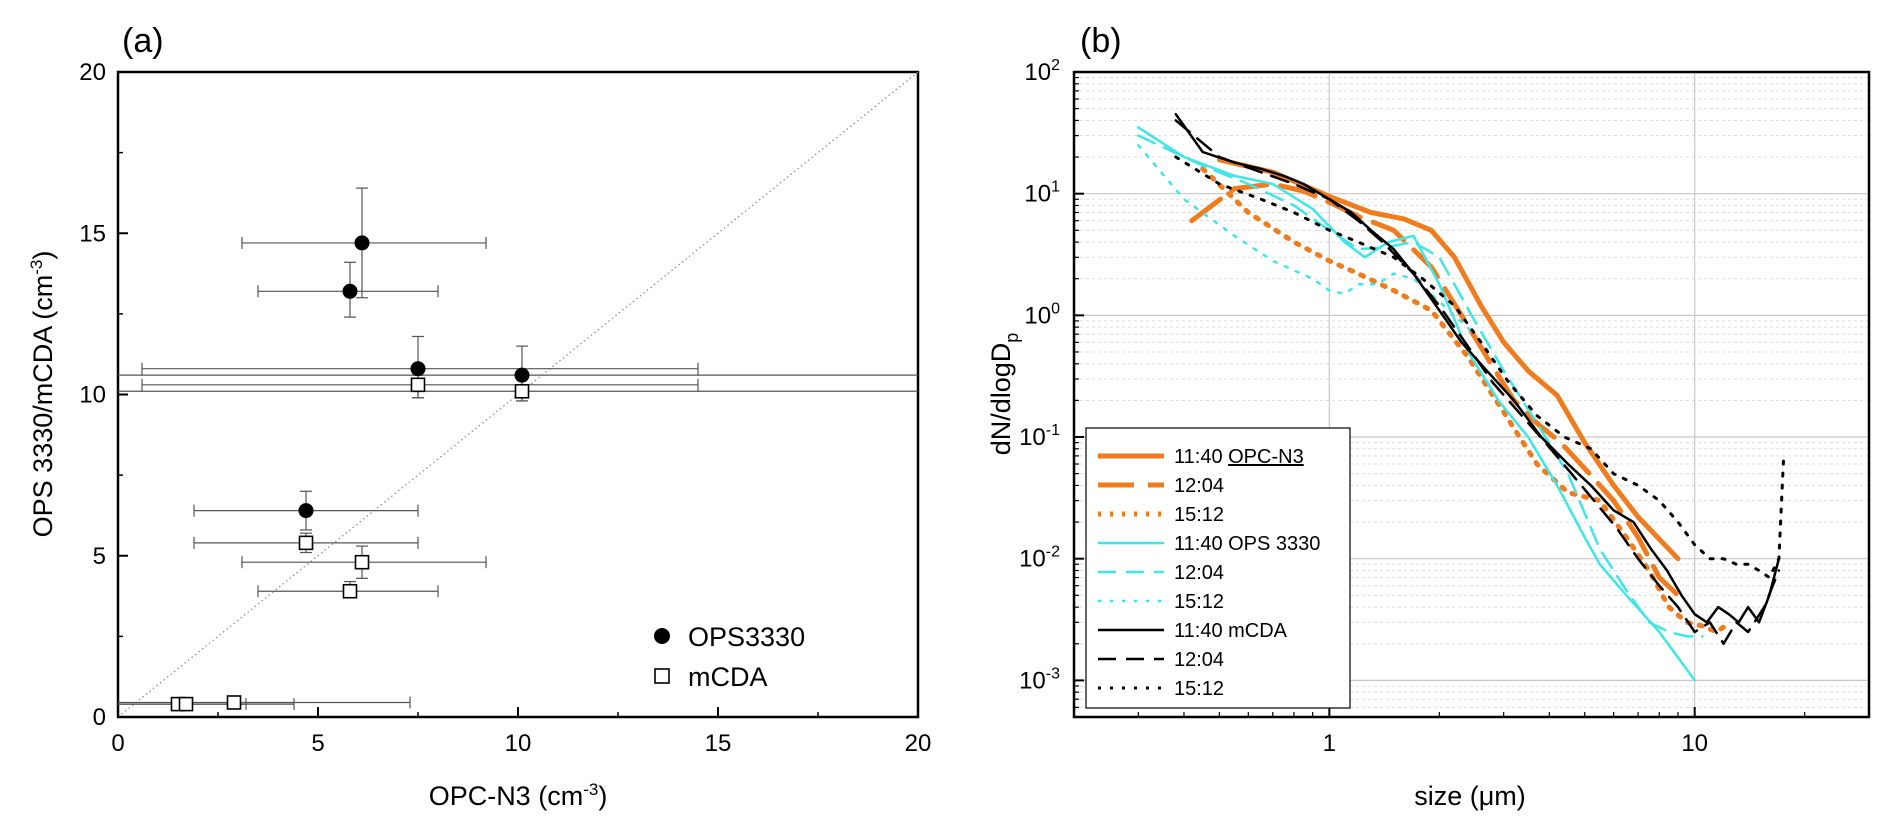 This screenshot has width=1892, height=839. I want to click on legend-label-ops3330: OPS3330, so click(746, 637).